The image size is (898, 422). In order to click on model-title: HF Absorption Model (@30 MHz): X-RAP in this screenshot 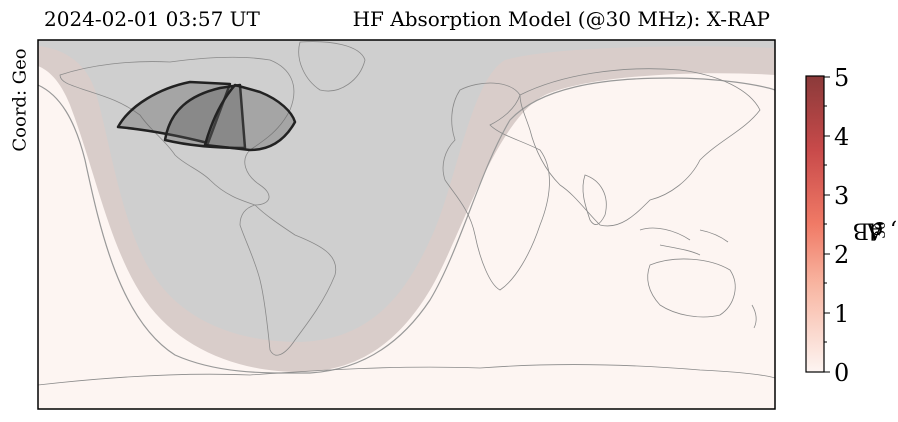, I will do `click(561, 19)`.